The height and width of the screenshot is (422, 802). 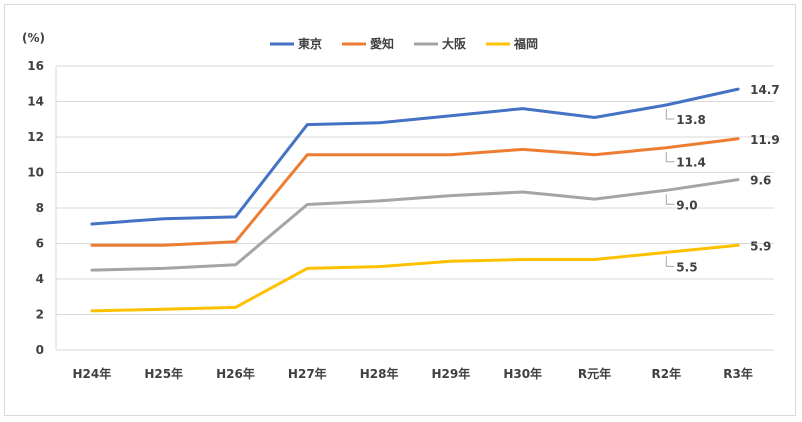 What do you see at coordinates (451, 373) in the screenshot?
I see `x-tick-label: H29年` at bounding box center [451, 373].